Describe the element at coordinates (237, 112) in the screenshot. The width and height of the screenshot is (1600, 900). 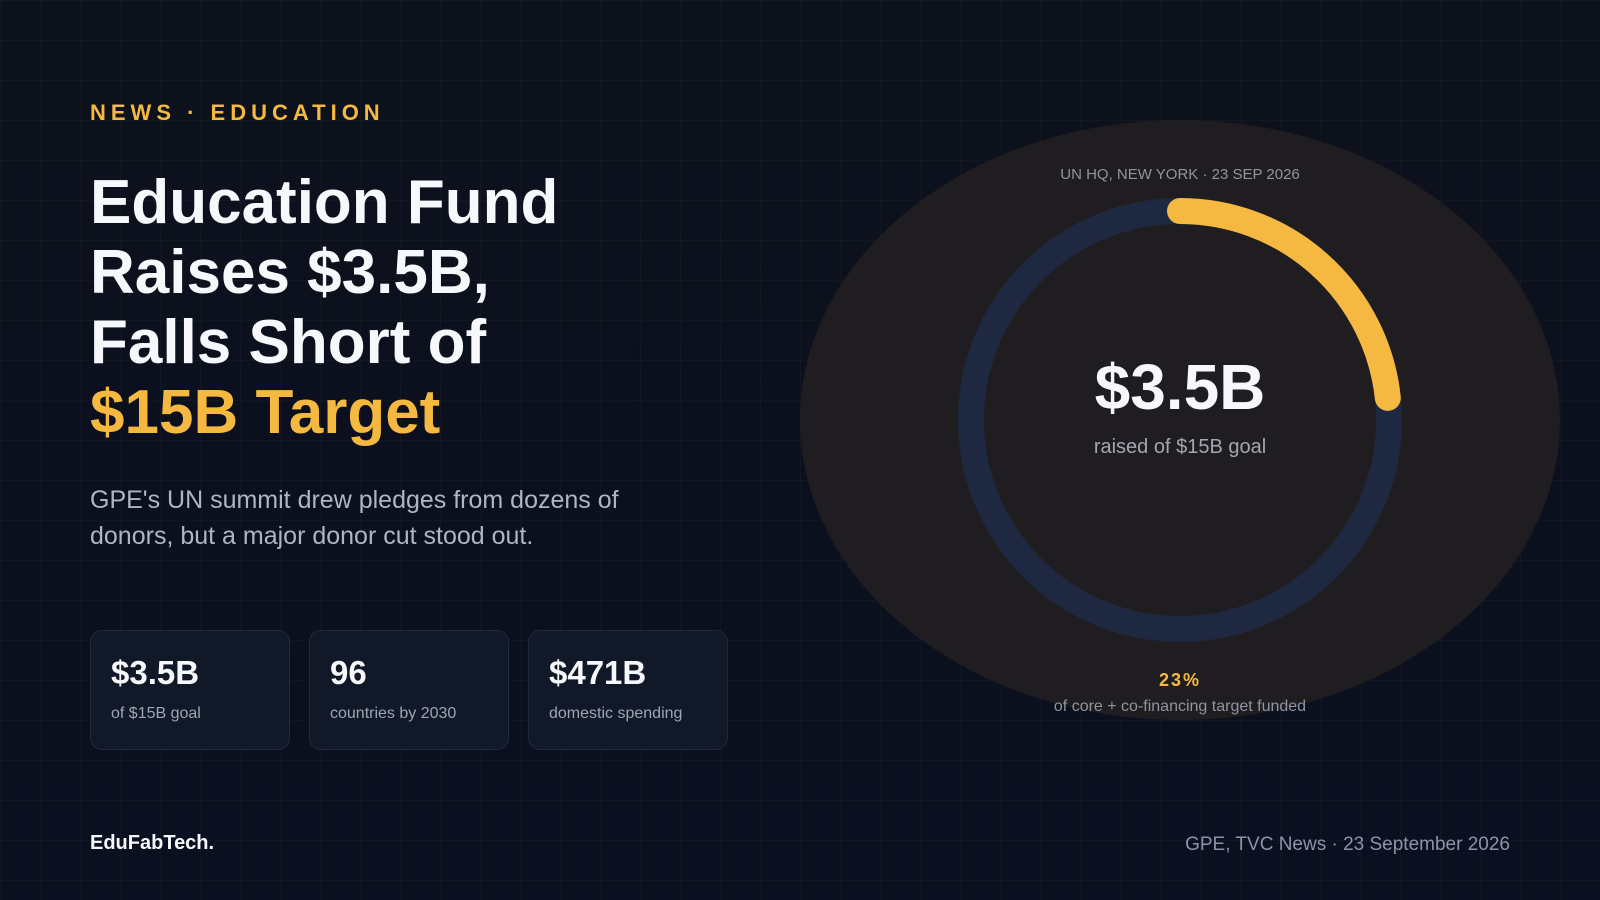
I see `section-kicker: NEWS · EDUCATION` at that location.